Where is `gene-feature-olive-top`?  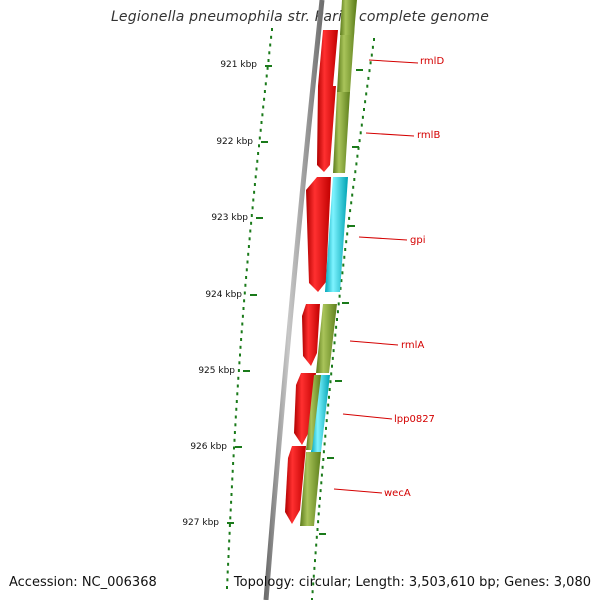 gene-feature-olive-top is located at coordinates (348, 17).